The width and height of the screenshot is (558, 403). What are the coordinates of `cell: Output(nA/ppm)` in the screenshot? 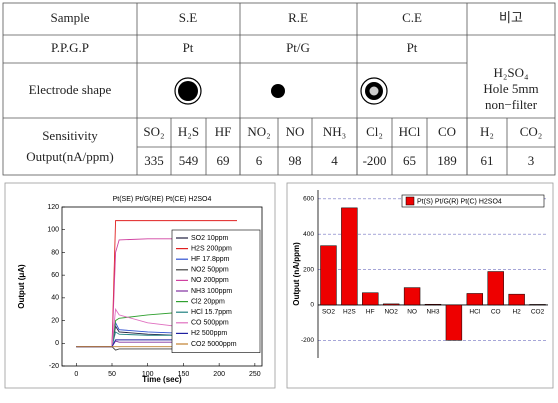 It's located at (69, 156).